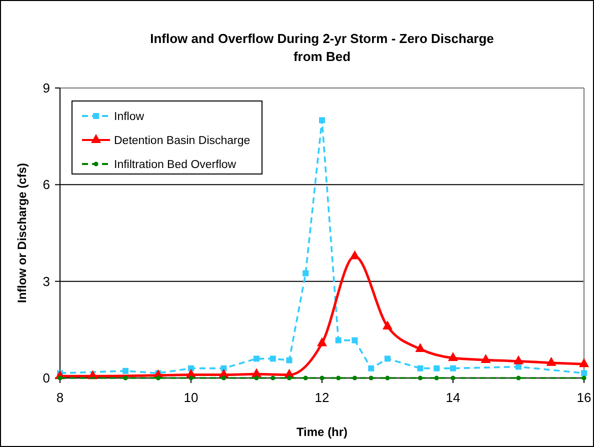 Image resolution: width=594 pixels, height=447 pixels. Describe the element at coordinates (322, 397) in the screenshot. I see `x-tick-label: 12` at that location.